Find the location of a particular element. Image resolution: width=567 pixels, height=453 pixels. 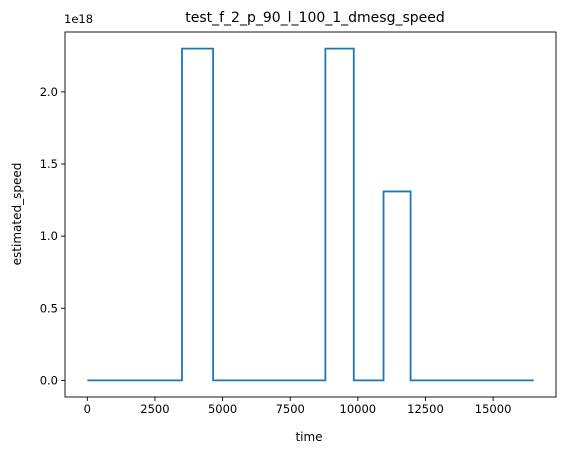

y-tick-label: 2.0 is located at coordinates (49, 92).